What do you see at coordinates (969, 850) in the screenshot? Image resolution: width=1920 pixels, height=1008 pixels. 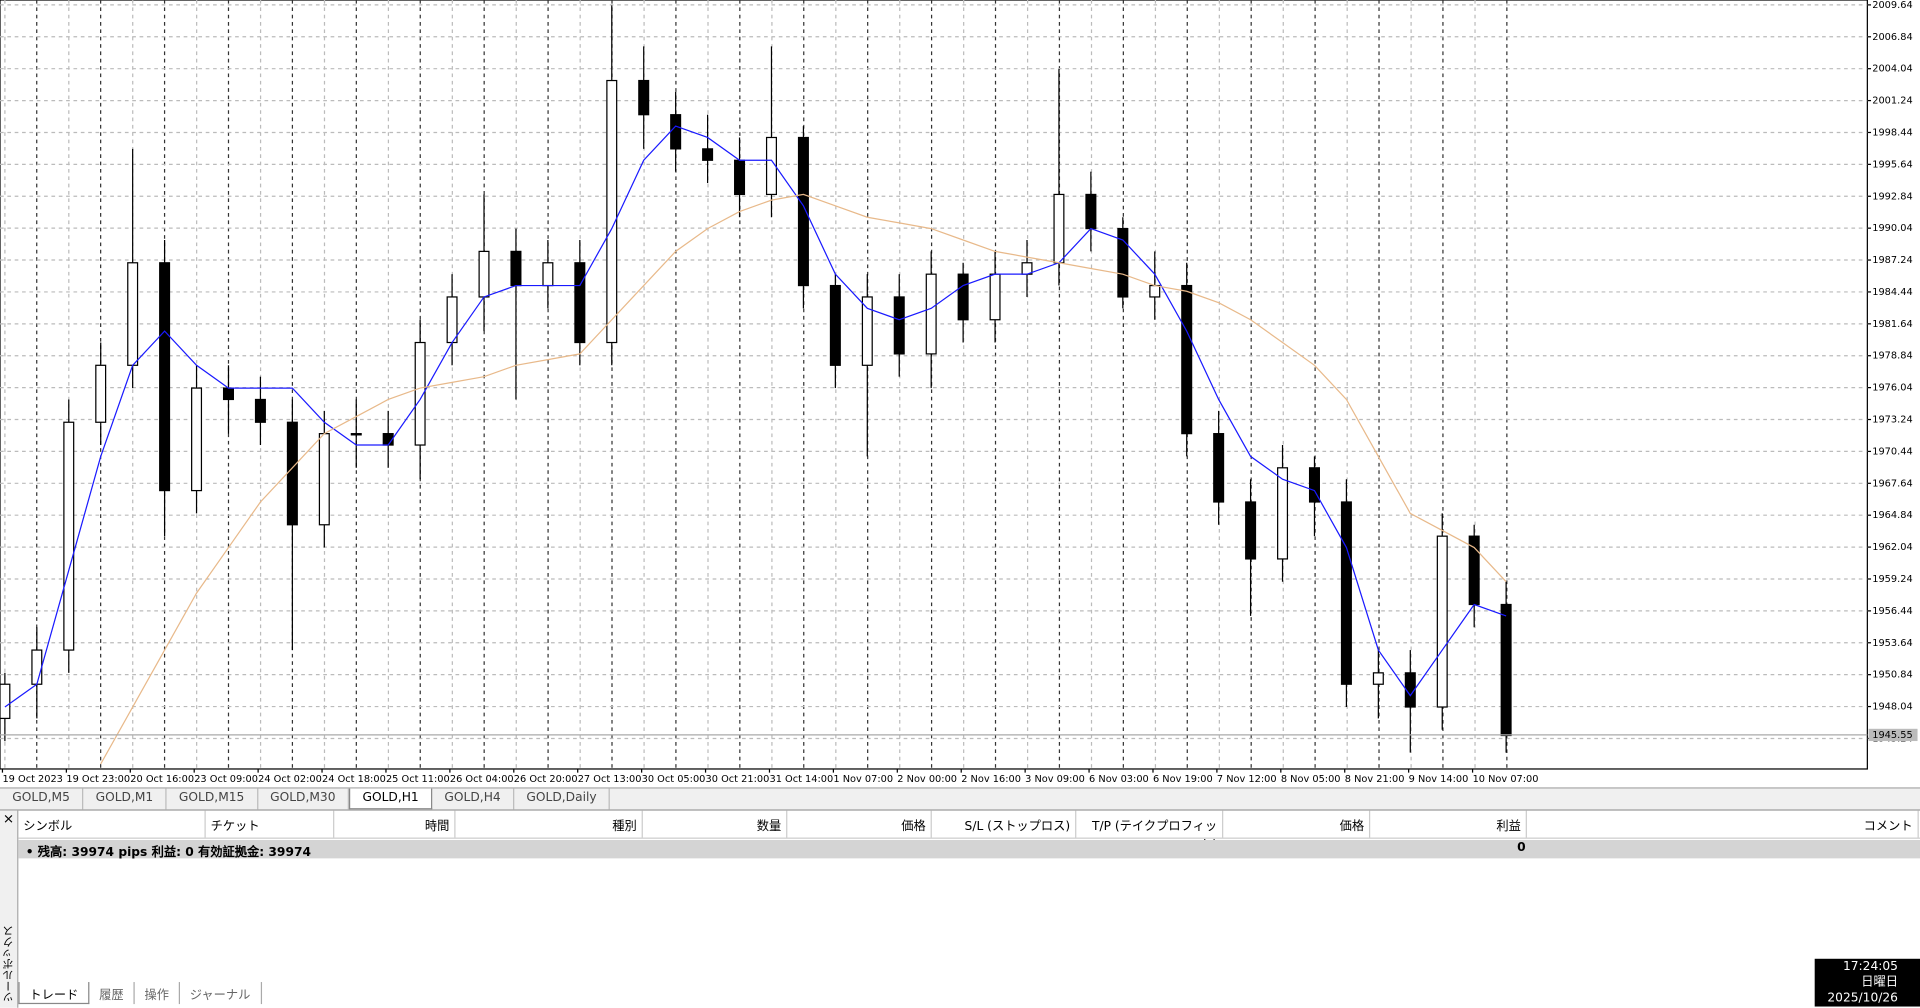 I see `balance-row: • 残高: 39974 pips 利益: 0 有効証拠金: 39974 0` at bounding box center [969, 850].